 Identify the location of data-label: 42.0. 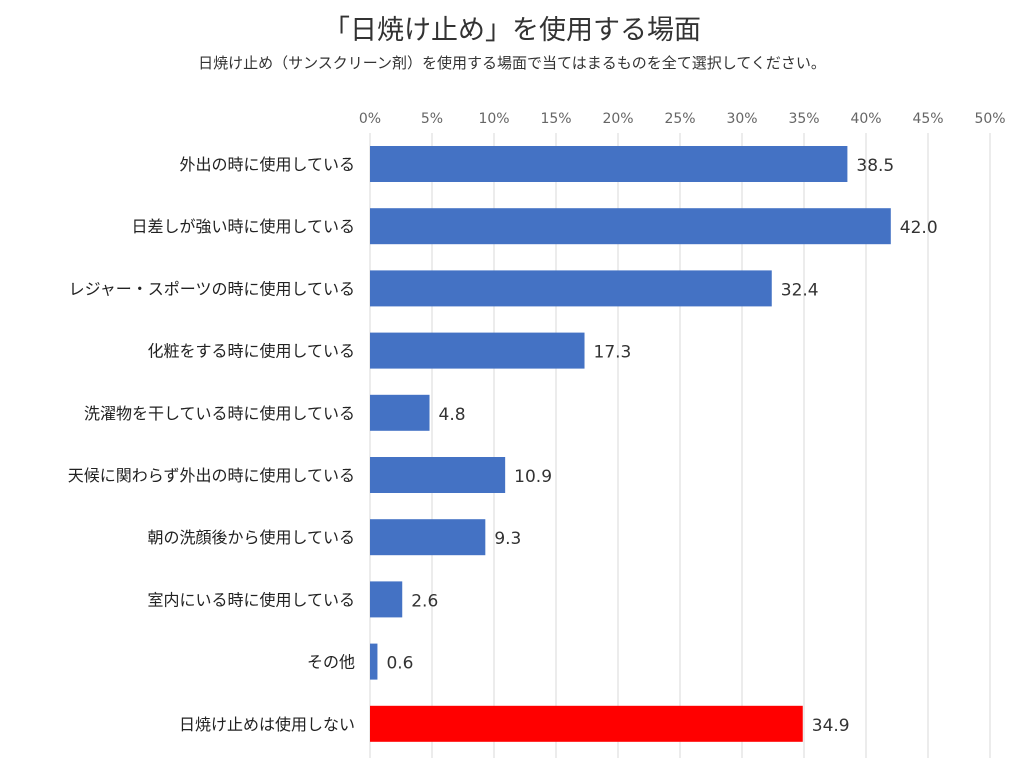
(919, 228).